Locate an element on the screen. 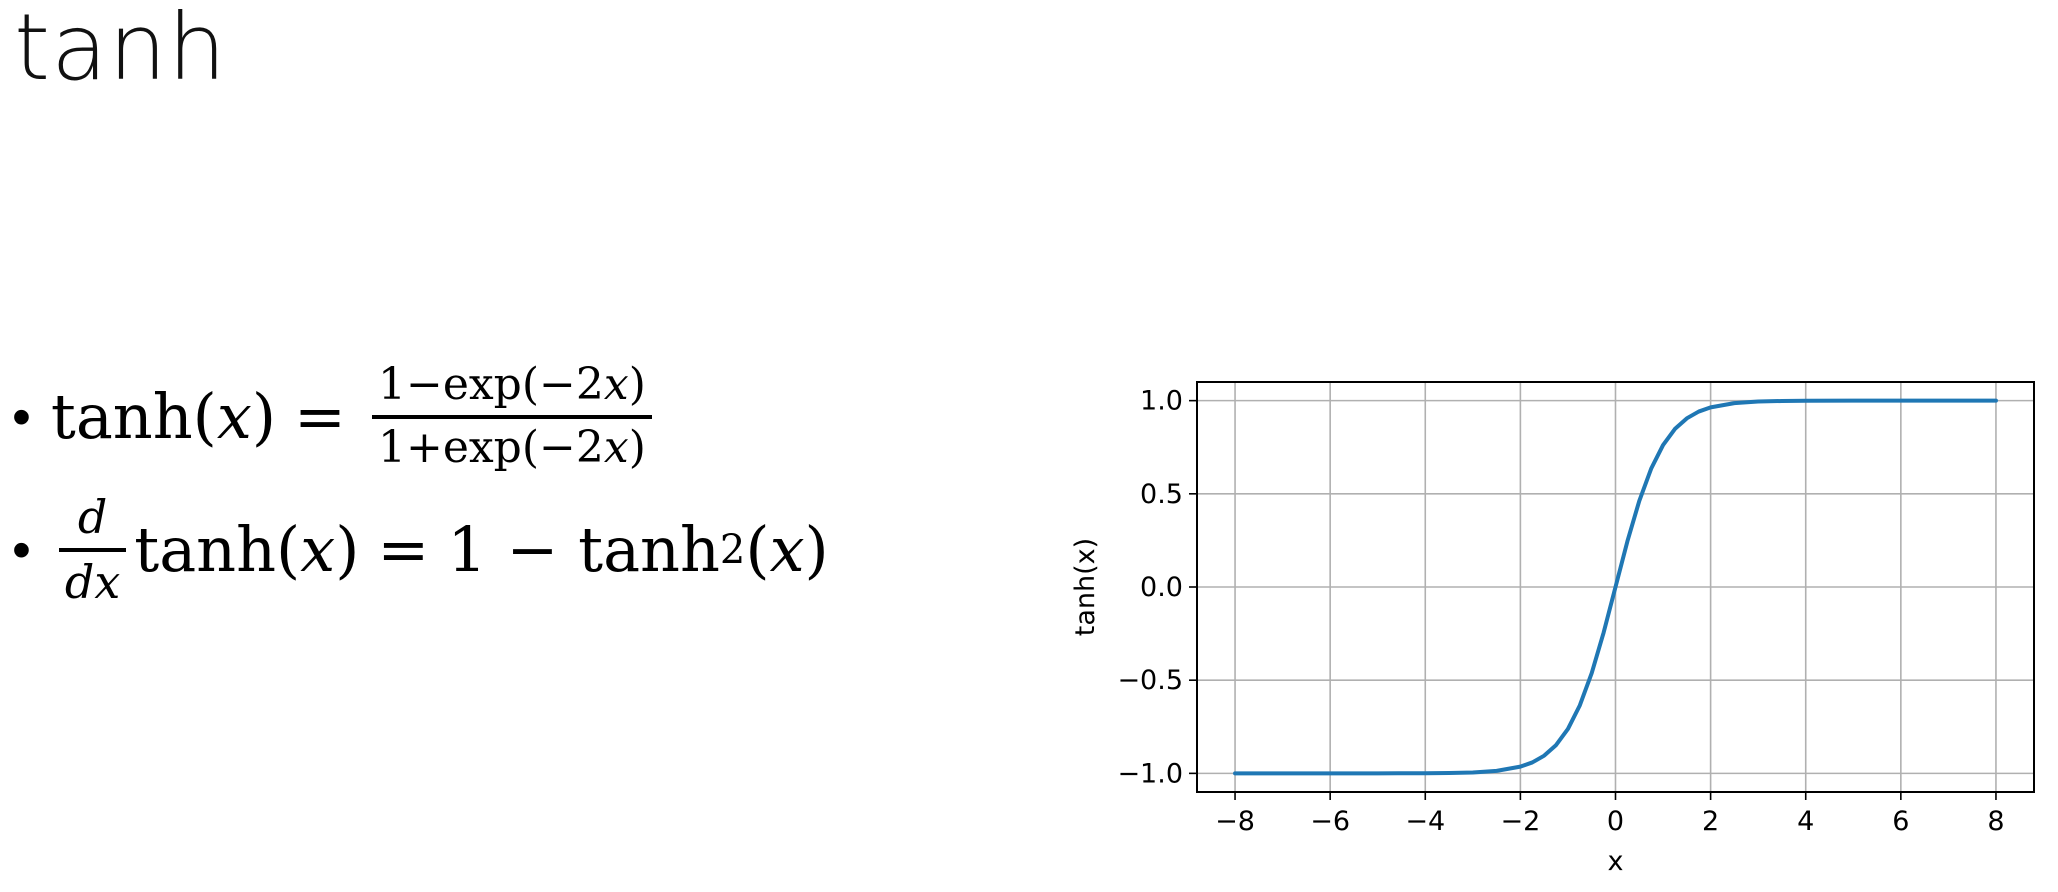  fraction-denominator: 1+exp(−2x) is located at coordinates (511, 447).